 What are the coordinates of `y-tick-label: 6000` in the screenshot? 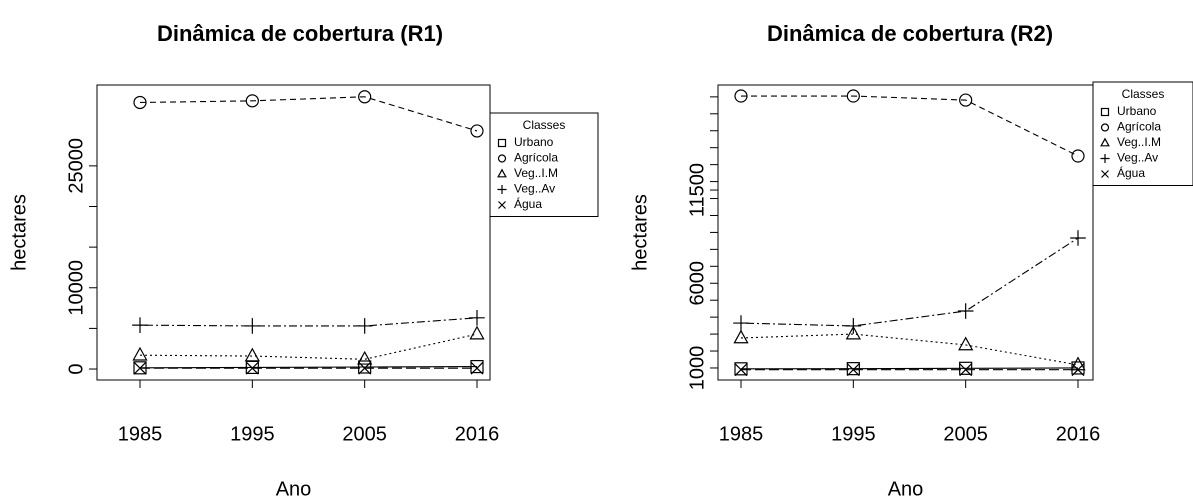 It's located at (697, 283).